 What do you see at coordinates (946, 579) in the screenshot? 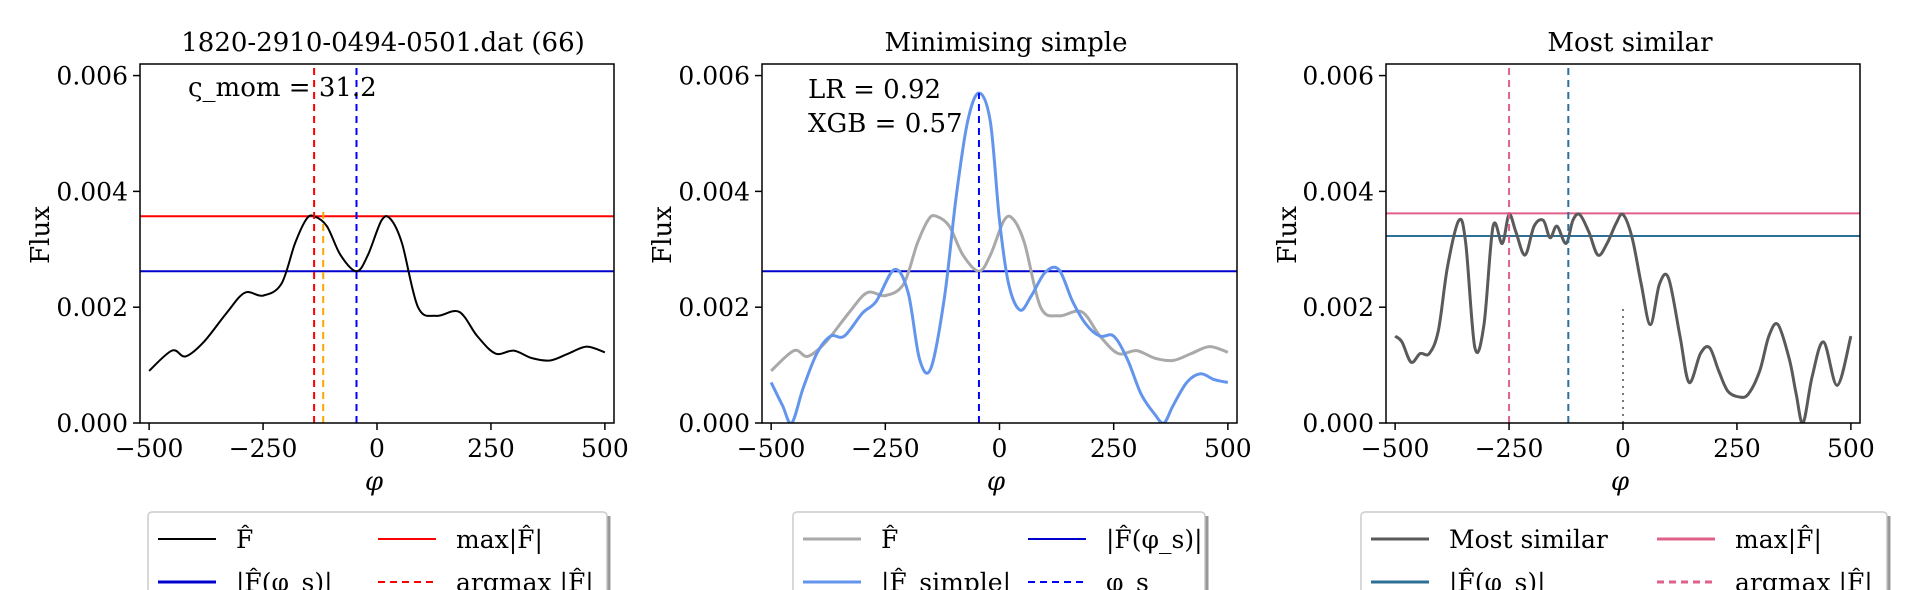
I see `legend-label-f-simple: |F̂_simple|` at bounding box center [946, 579].